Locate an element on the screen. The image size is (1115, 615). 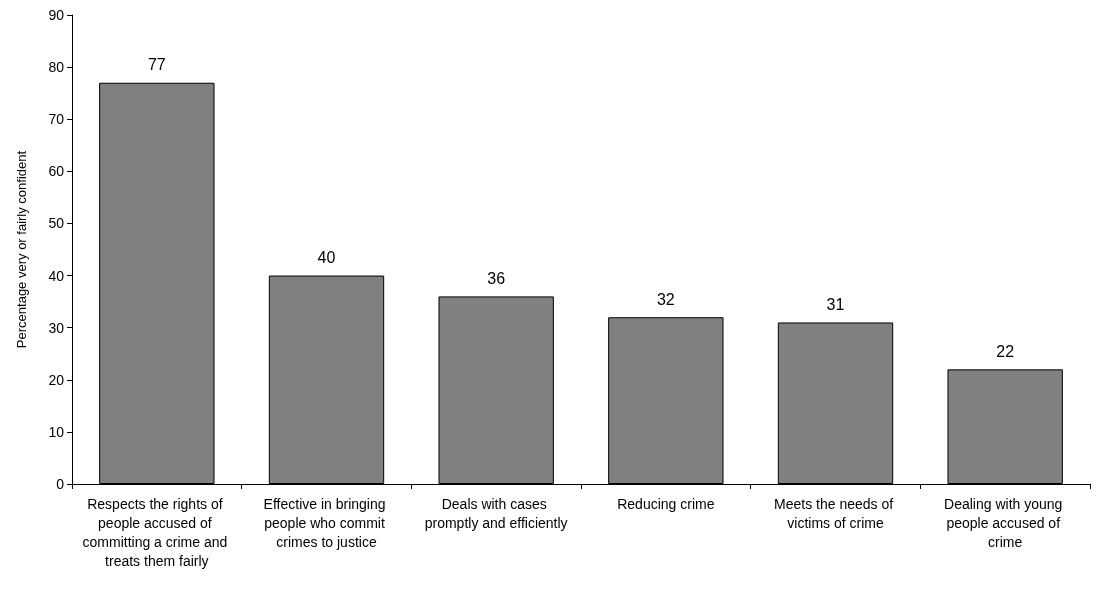
data-label: 36 is located at coordinates (496, 278).